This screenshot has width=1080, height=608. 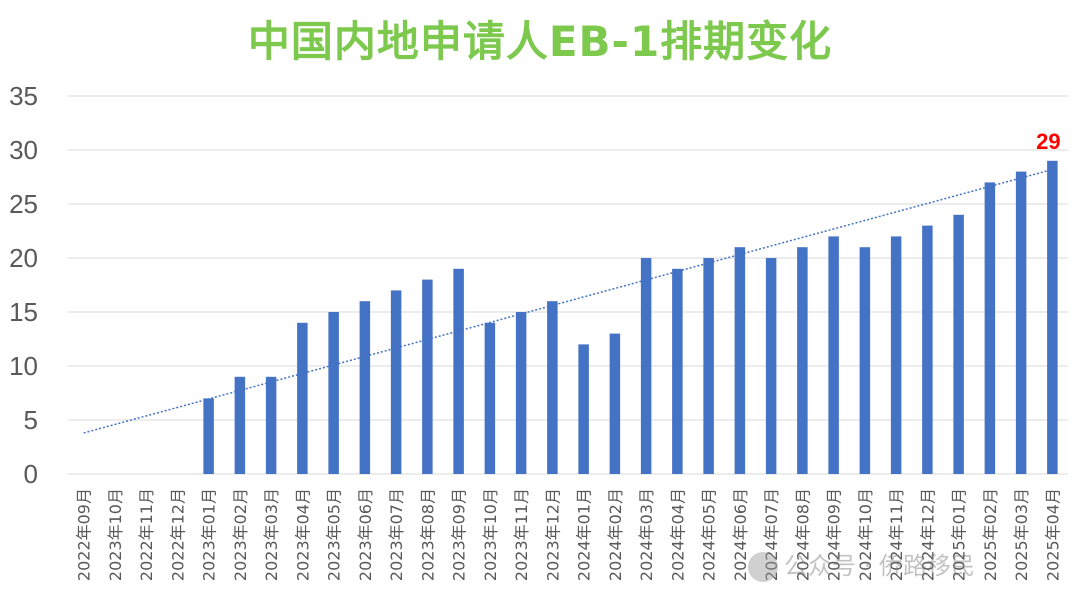 What do you see at coordinates (771, 534) in the screenshot?
I see `x-tick-label: 2024年07月` at bounding box center [771, 534].